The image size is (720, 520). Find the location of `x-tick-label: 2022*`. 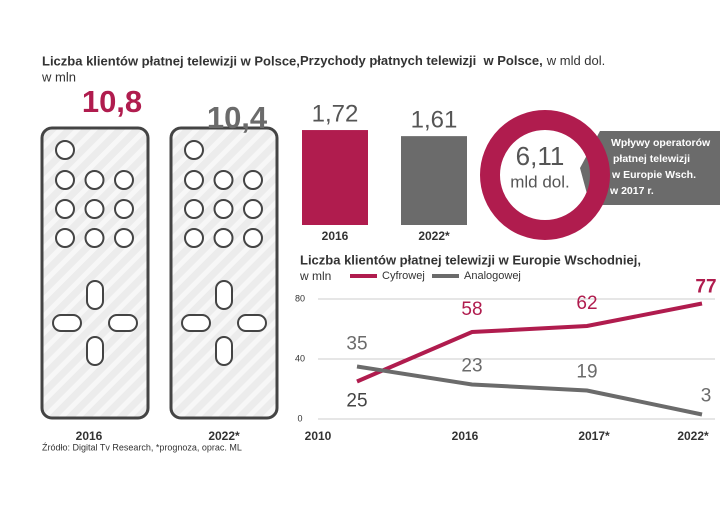

x-tick-label: 2022* is located at coordinates (693, 436).